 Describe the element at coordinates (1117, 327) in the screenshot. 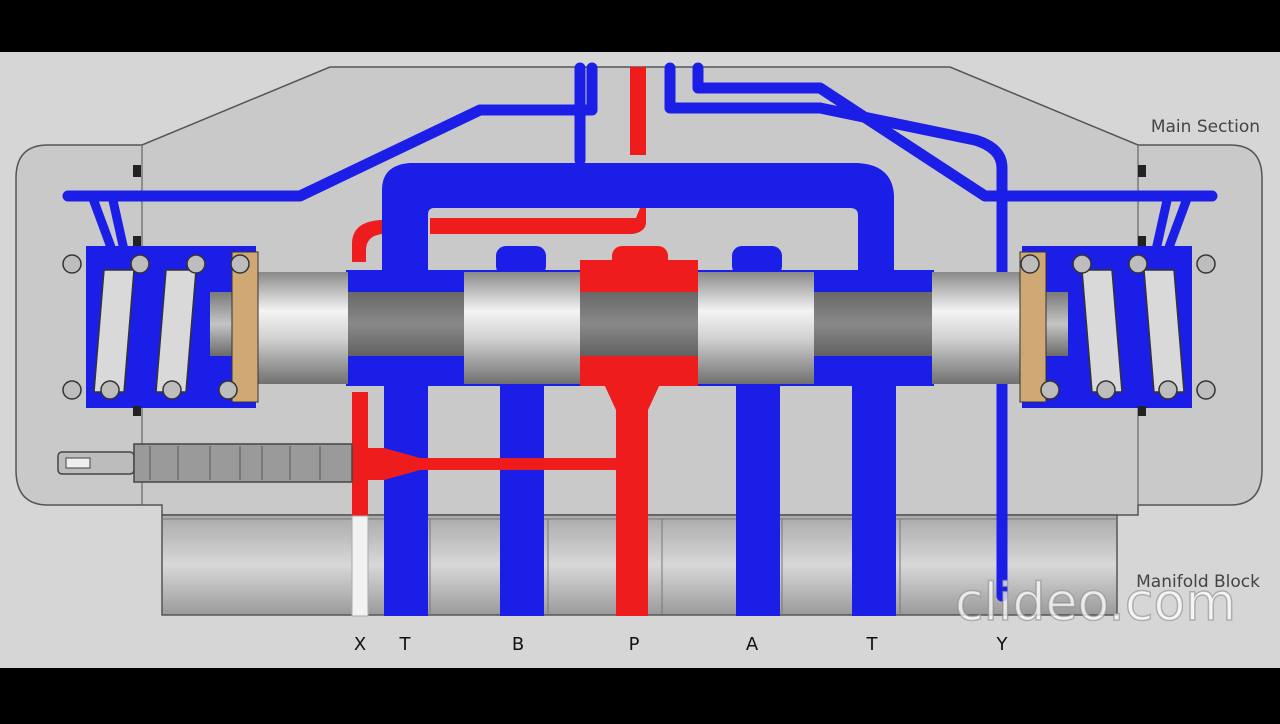

I see `right-spring-chamber` at that location.